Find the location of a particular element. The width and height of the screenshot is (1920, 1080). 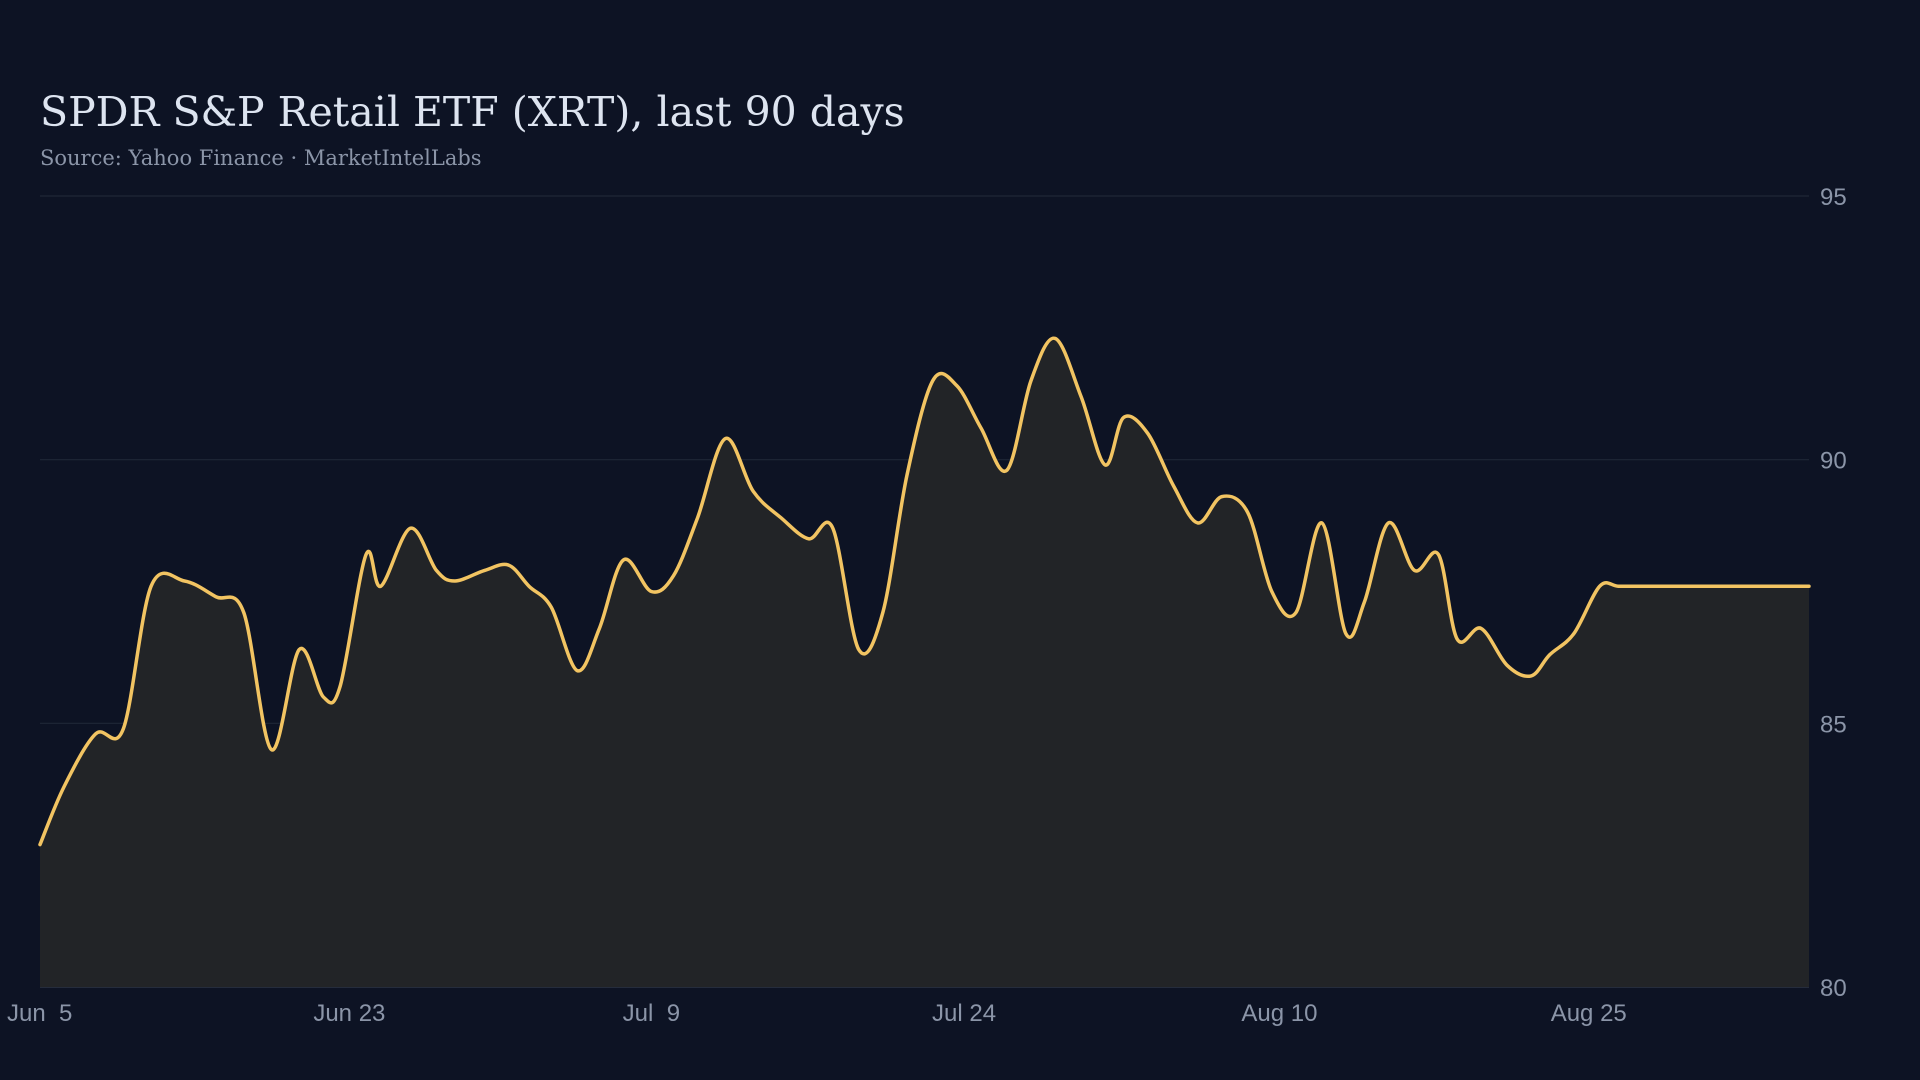

chart-subtitle: Source: Yahoo Finance · MarketIntelLabs is located at coordinates (261, 158).